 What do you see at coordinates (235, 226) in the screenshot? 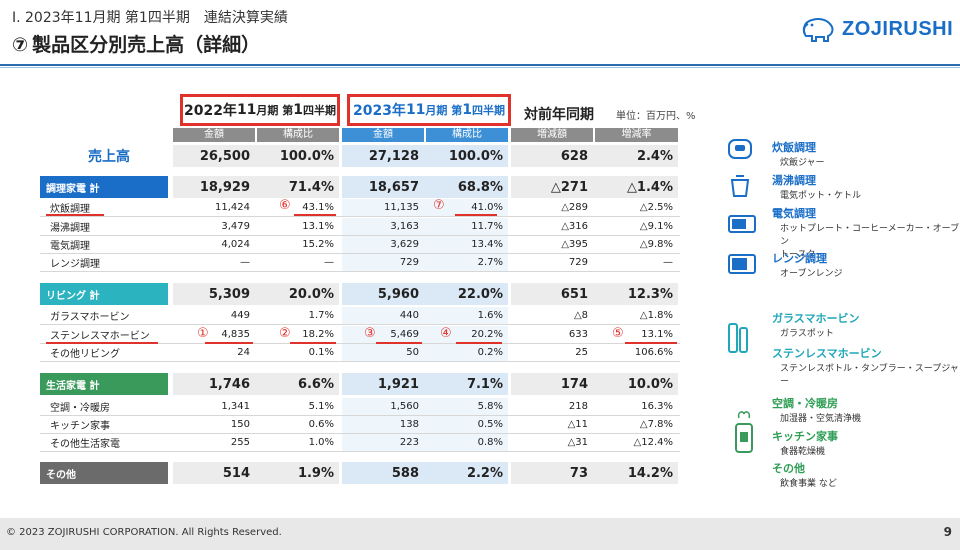
I see `cell-boil-0: 3,479` at bounding box center [235, 226].